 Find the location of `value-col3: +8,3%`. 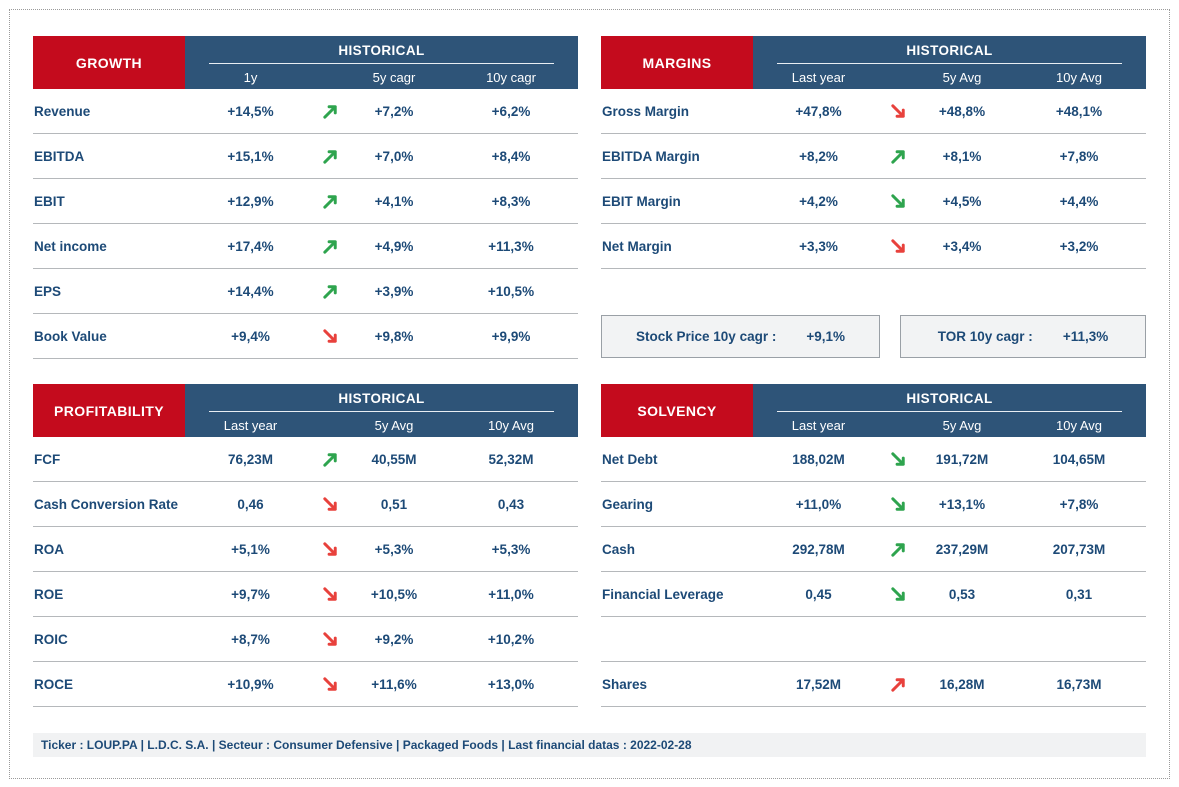

value-col3: +8,3% is located at coordinates (511, 201).